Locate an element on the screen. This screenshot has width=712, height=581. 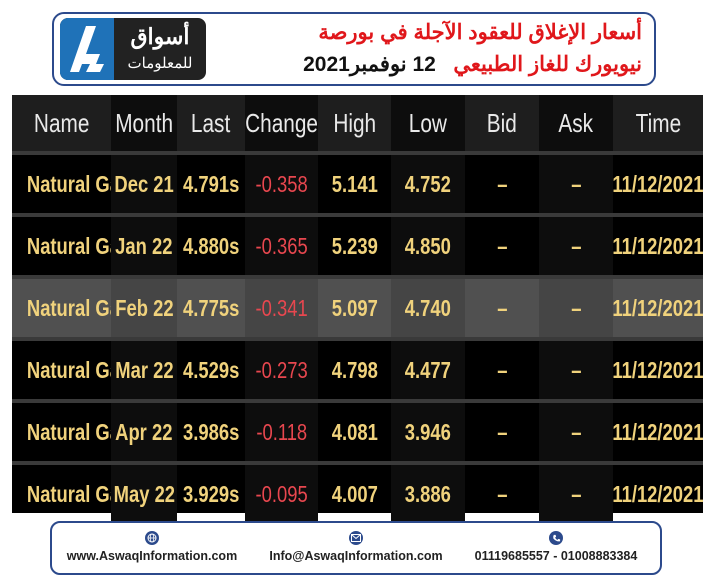
column-header-name: Name is located at coordinates (61, 123).